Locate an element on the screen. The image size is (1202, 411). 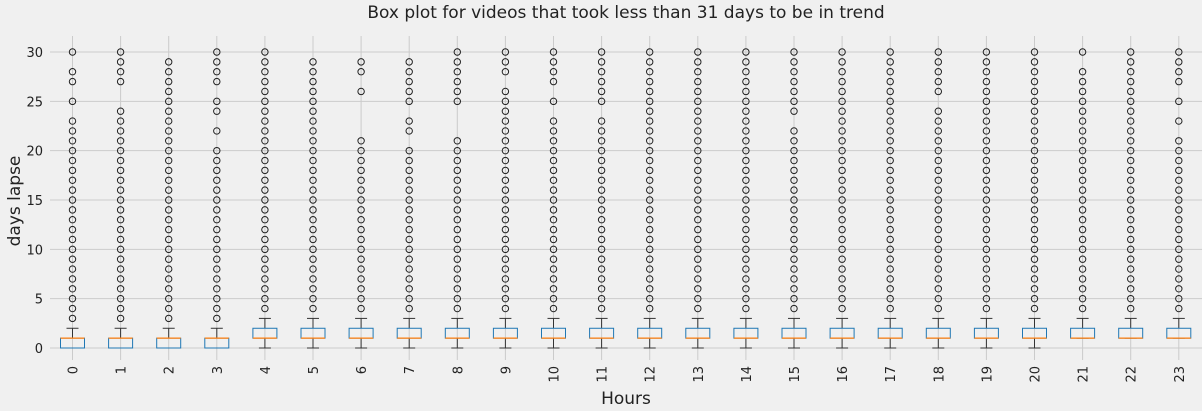
y-axis-ticks: 0 5 10 15 20 25 30 is located at coordinates (34, 201).